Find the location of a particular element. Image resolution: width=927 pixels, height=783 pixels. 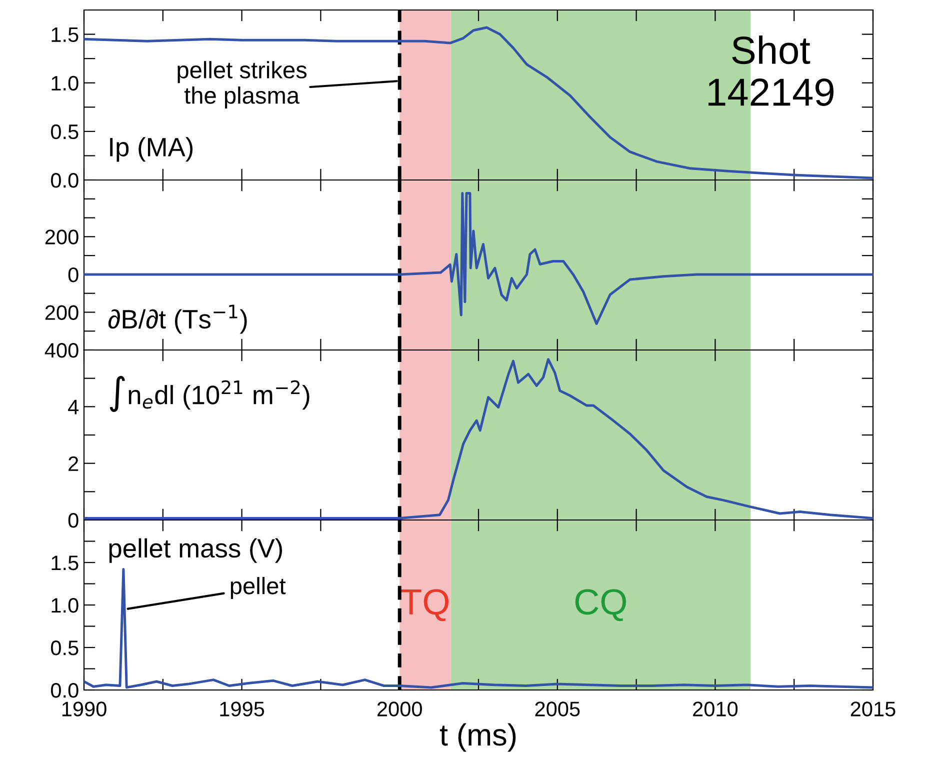

band-label: CQ is located at coordinates (600, 605).